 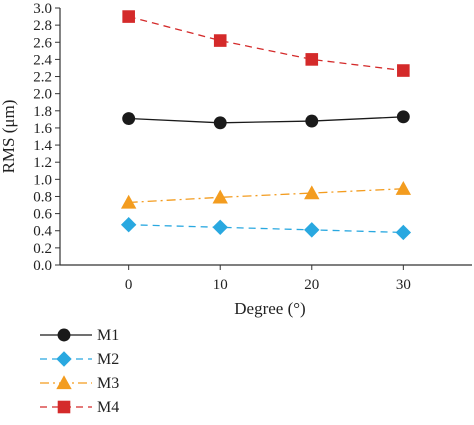 I want to click on legend-item: M2, so click(x=79, y=359).